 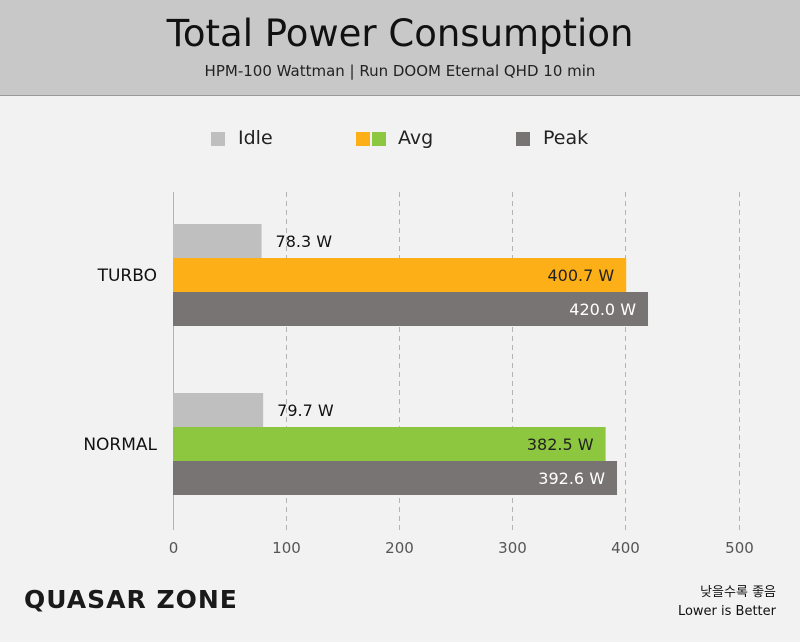 I want to click on x-tick-label: 300, so click(x=512, y=548).